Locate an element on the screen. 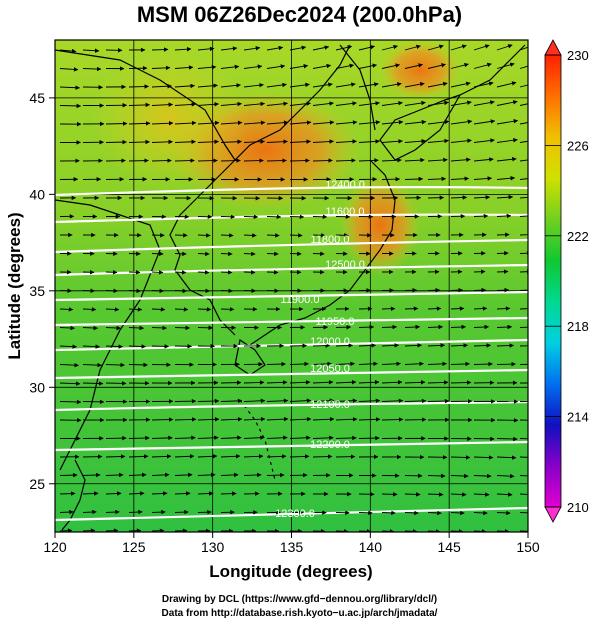 The image size is (599, 625). map-title: MSM 06Z26Dec2024 (200.0hPa) is located at coordinates (299, 14).